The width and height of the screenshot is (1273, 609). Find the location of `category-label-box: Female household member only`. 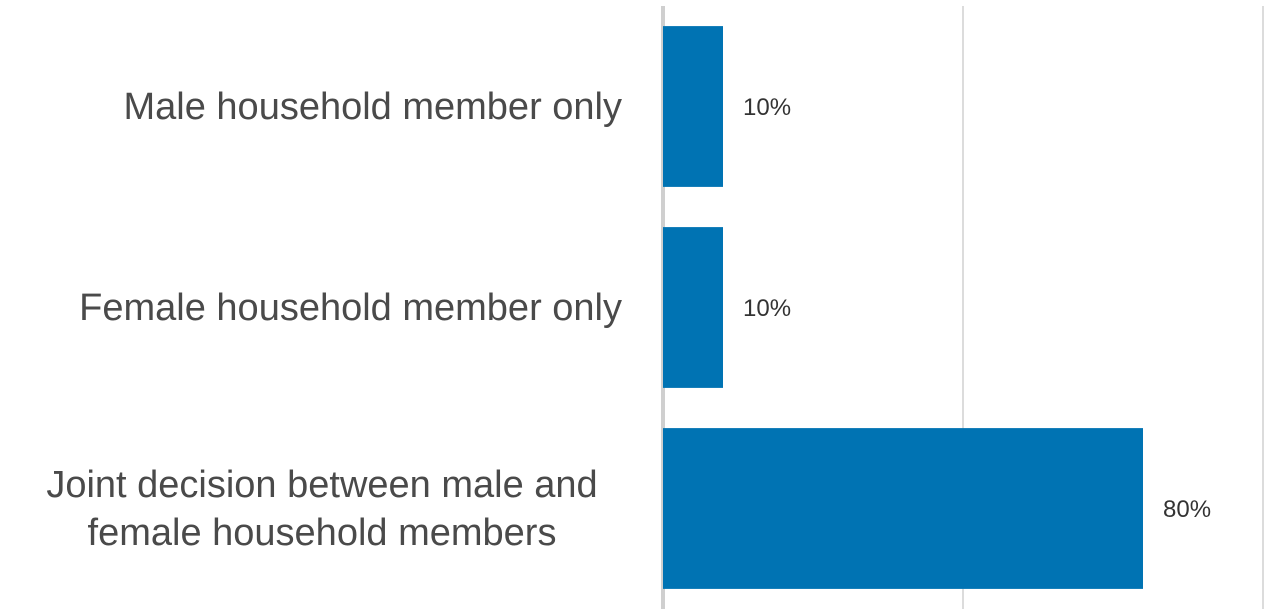

category-label-box: Female household member only is located at coordinates (316, 308).